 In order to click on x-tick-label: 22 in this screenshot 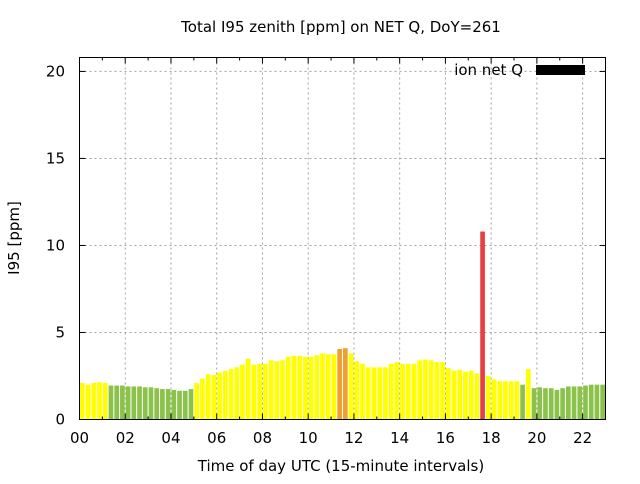, I will do `click(582, 438)`.